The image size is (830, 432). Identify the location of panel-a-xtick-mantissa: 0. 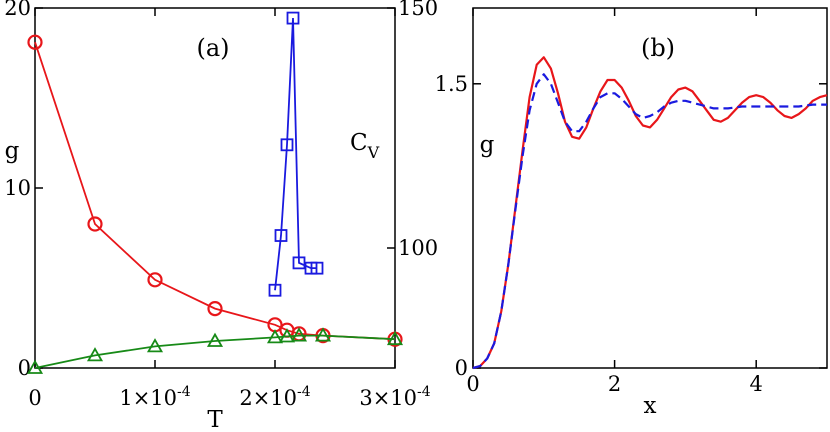
(34, 398).